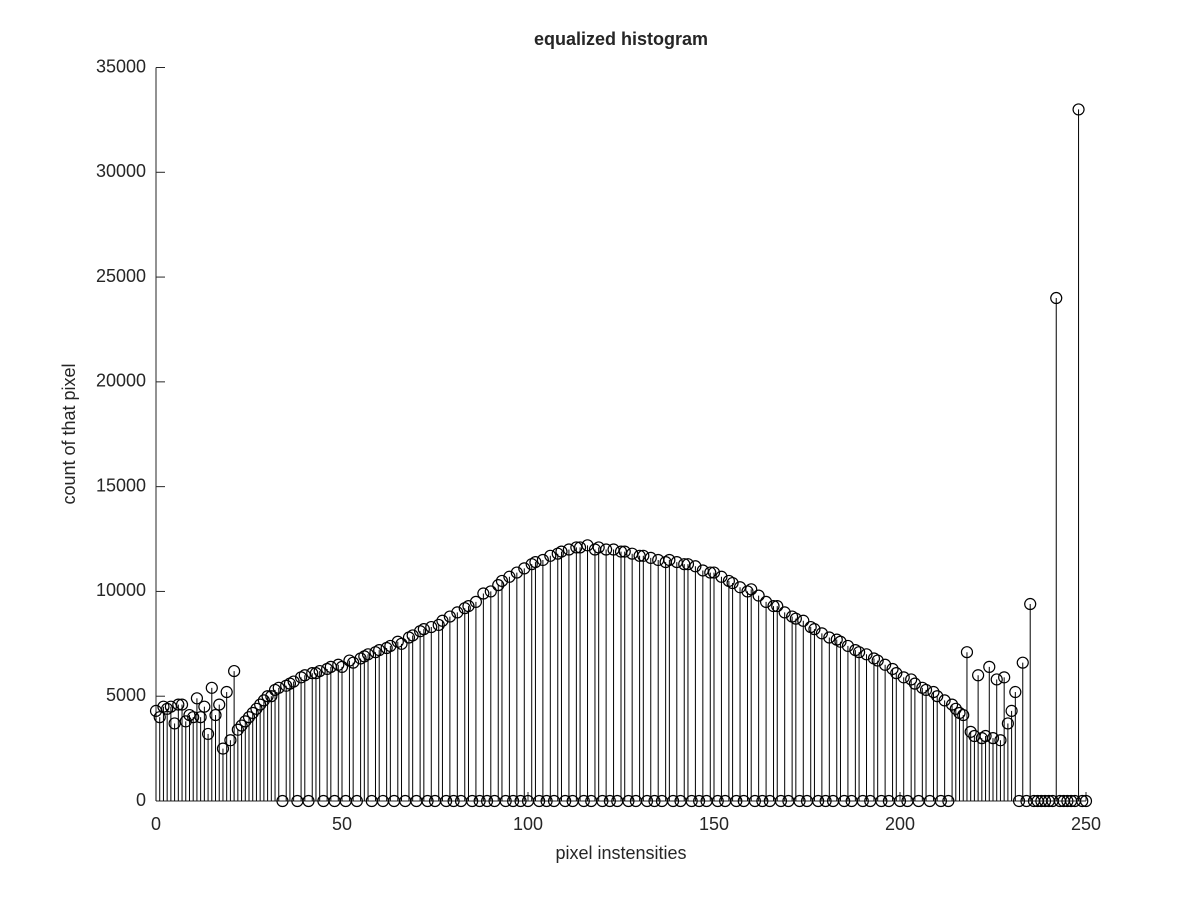  Describe the element at coordinates (121, 171) in the screenshot. I see `y-tick-label: 30000` at that location.